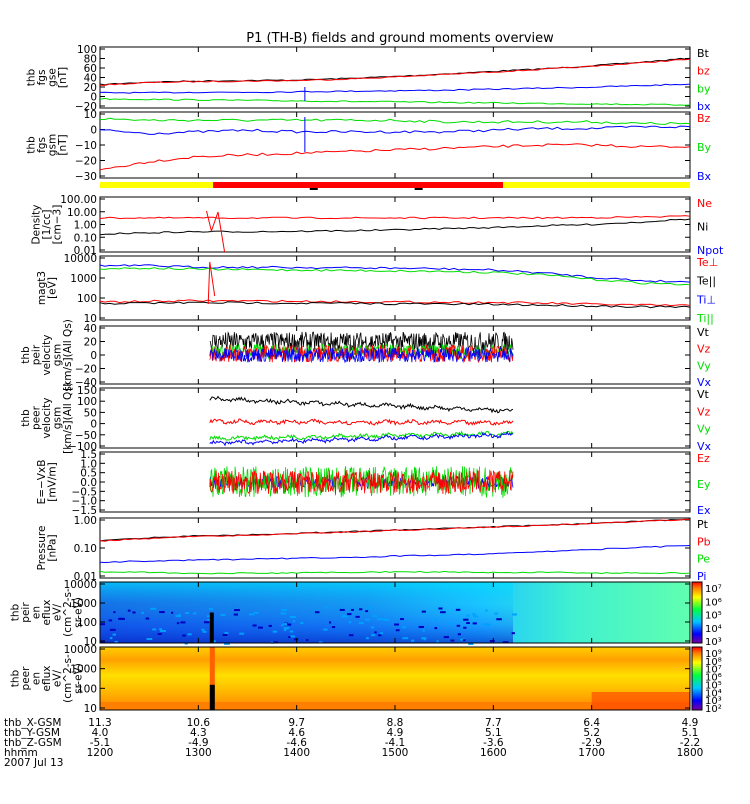  Describe the element at coordinates (418, 189) in the screenshot. I see `mode-bar-tick` at that location.